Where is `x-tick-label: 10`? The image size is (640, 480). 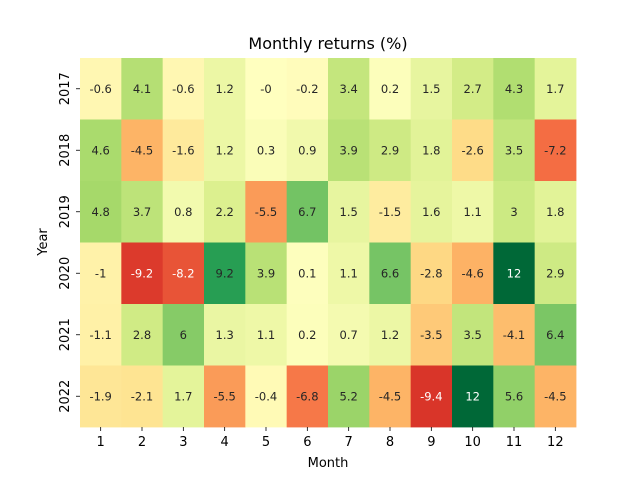 x-tick-label: 10 is located at coordinates (472, 442).